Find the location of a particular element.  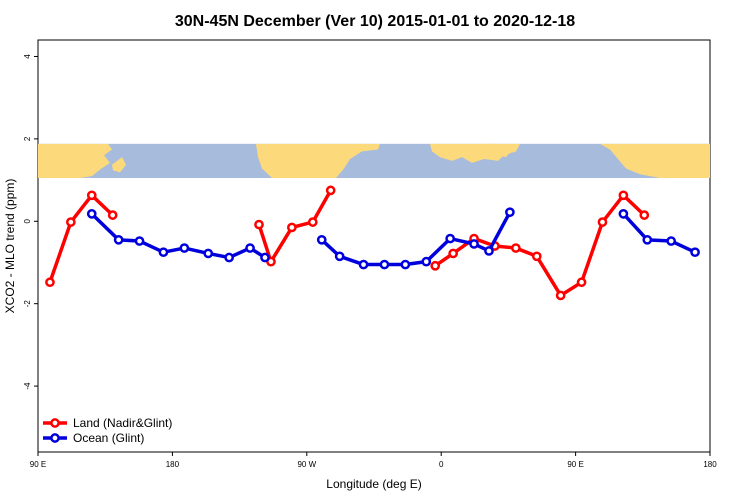

legend-item-0: Land (Nadir&Glint) is located at coordinates (107, 423).